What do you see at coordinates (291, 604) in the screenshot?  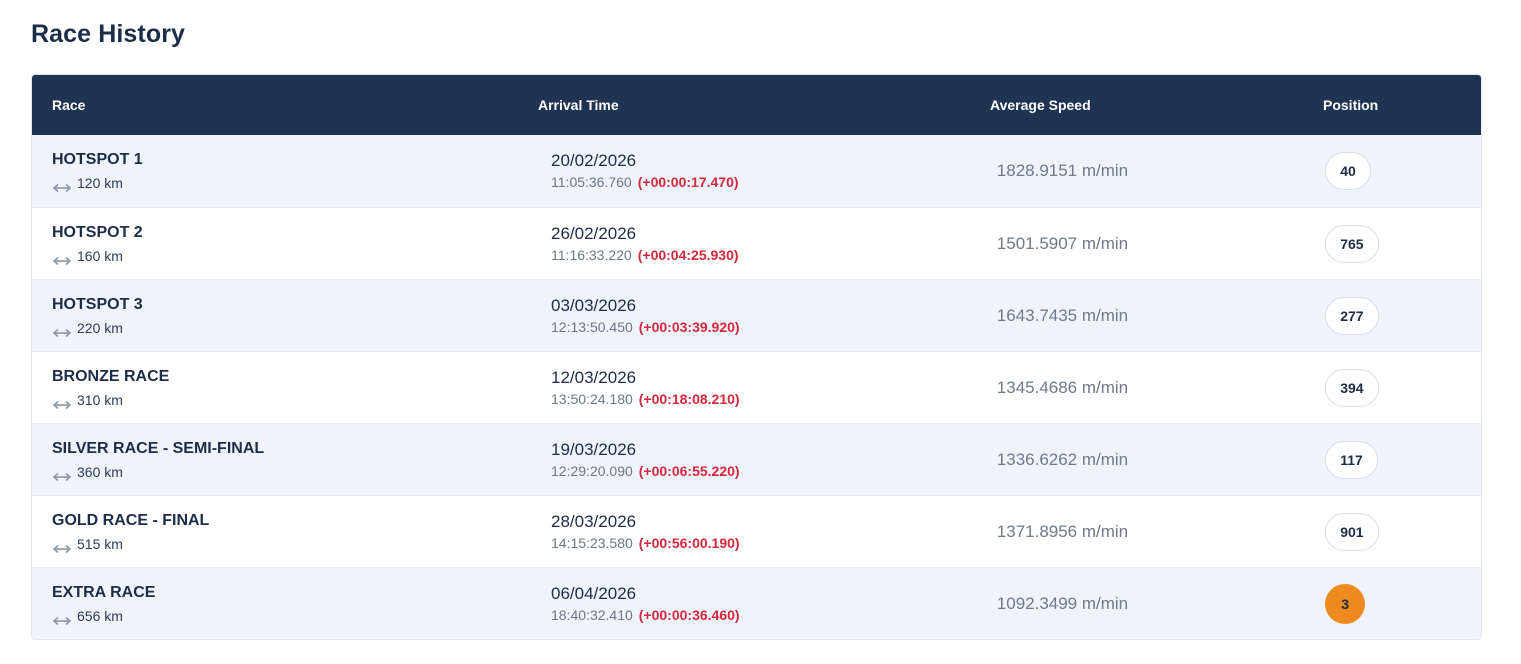 I see `race-cell: EXTRA RACE 656 km` at bounding box center [291, 604].